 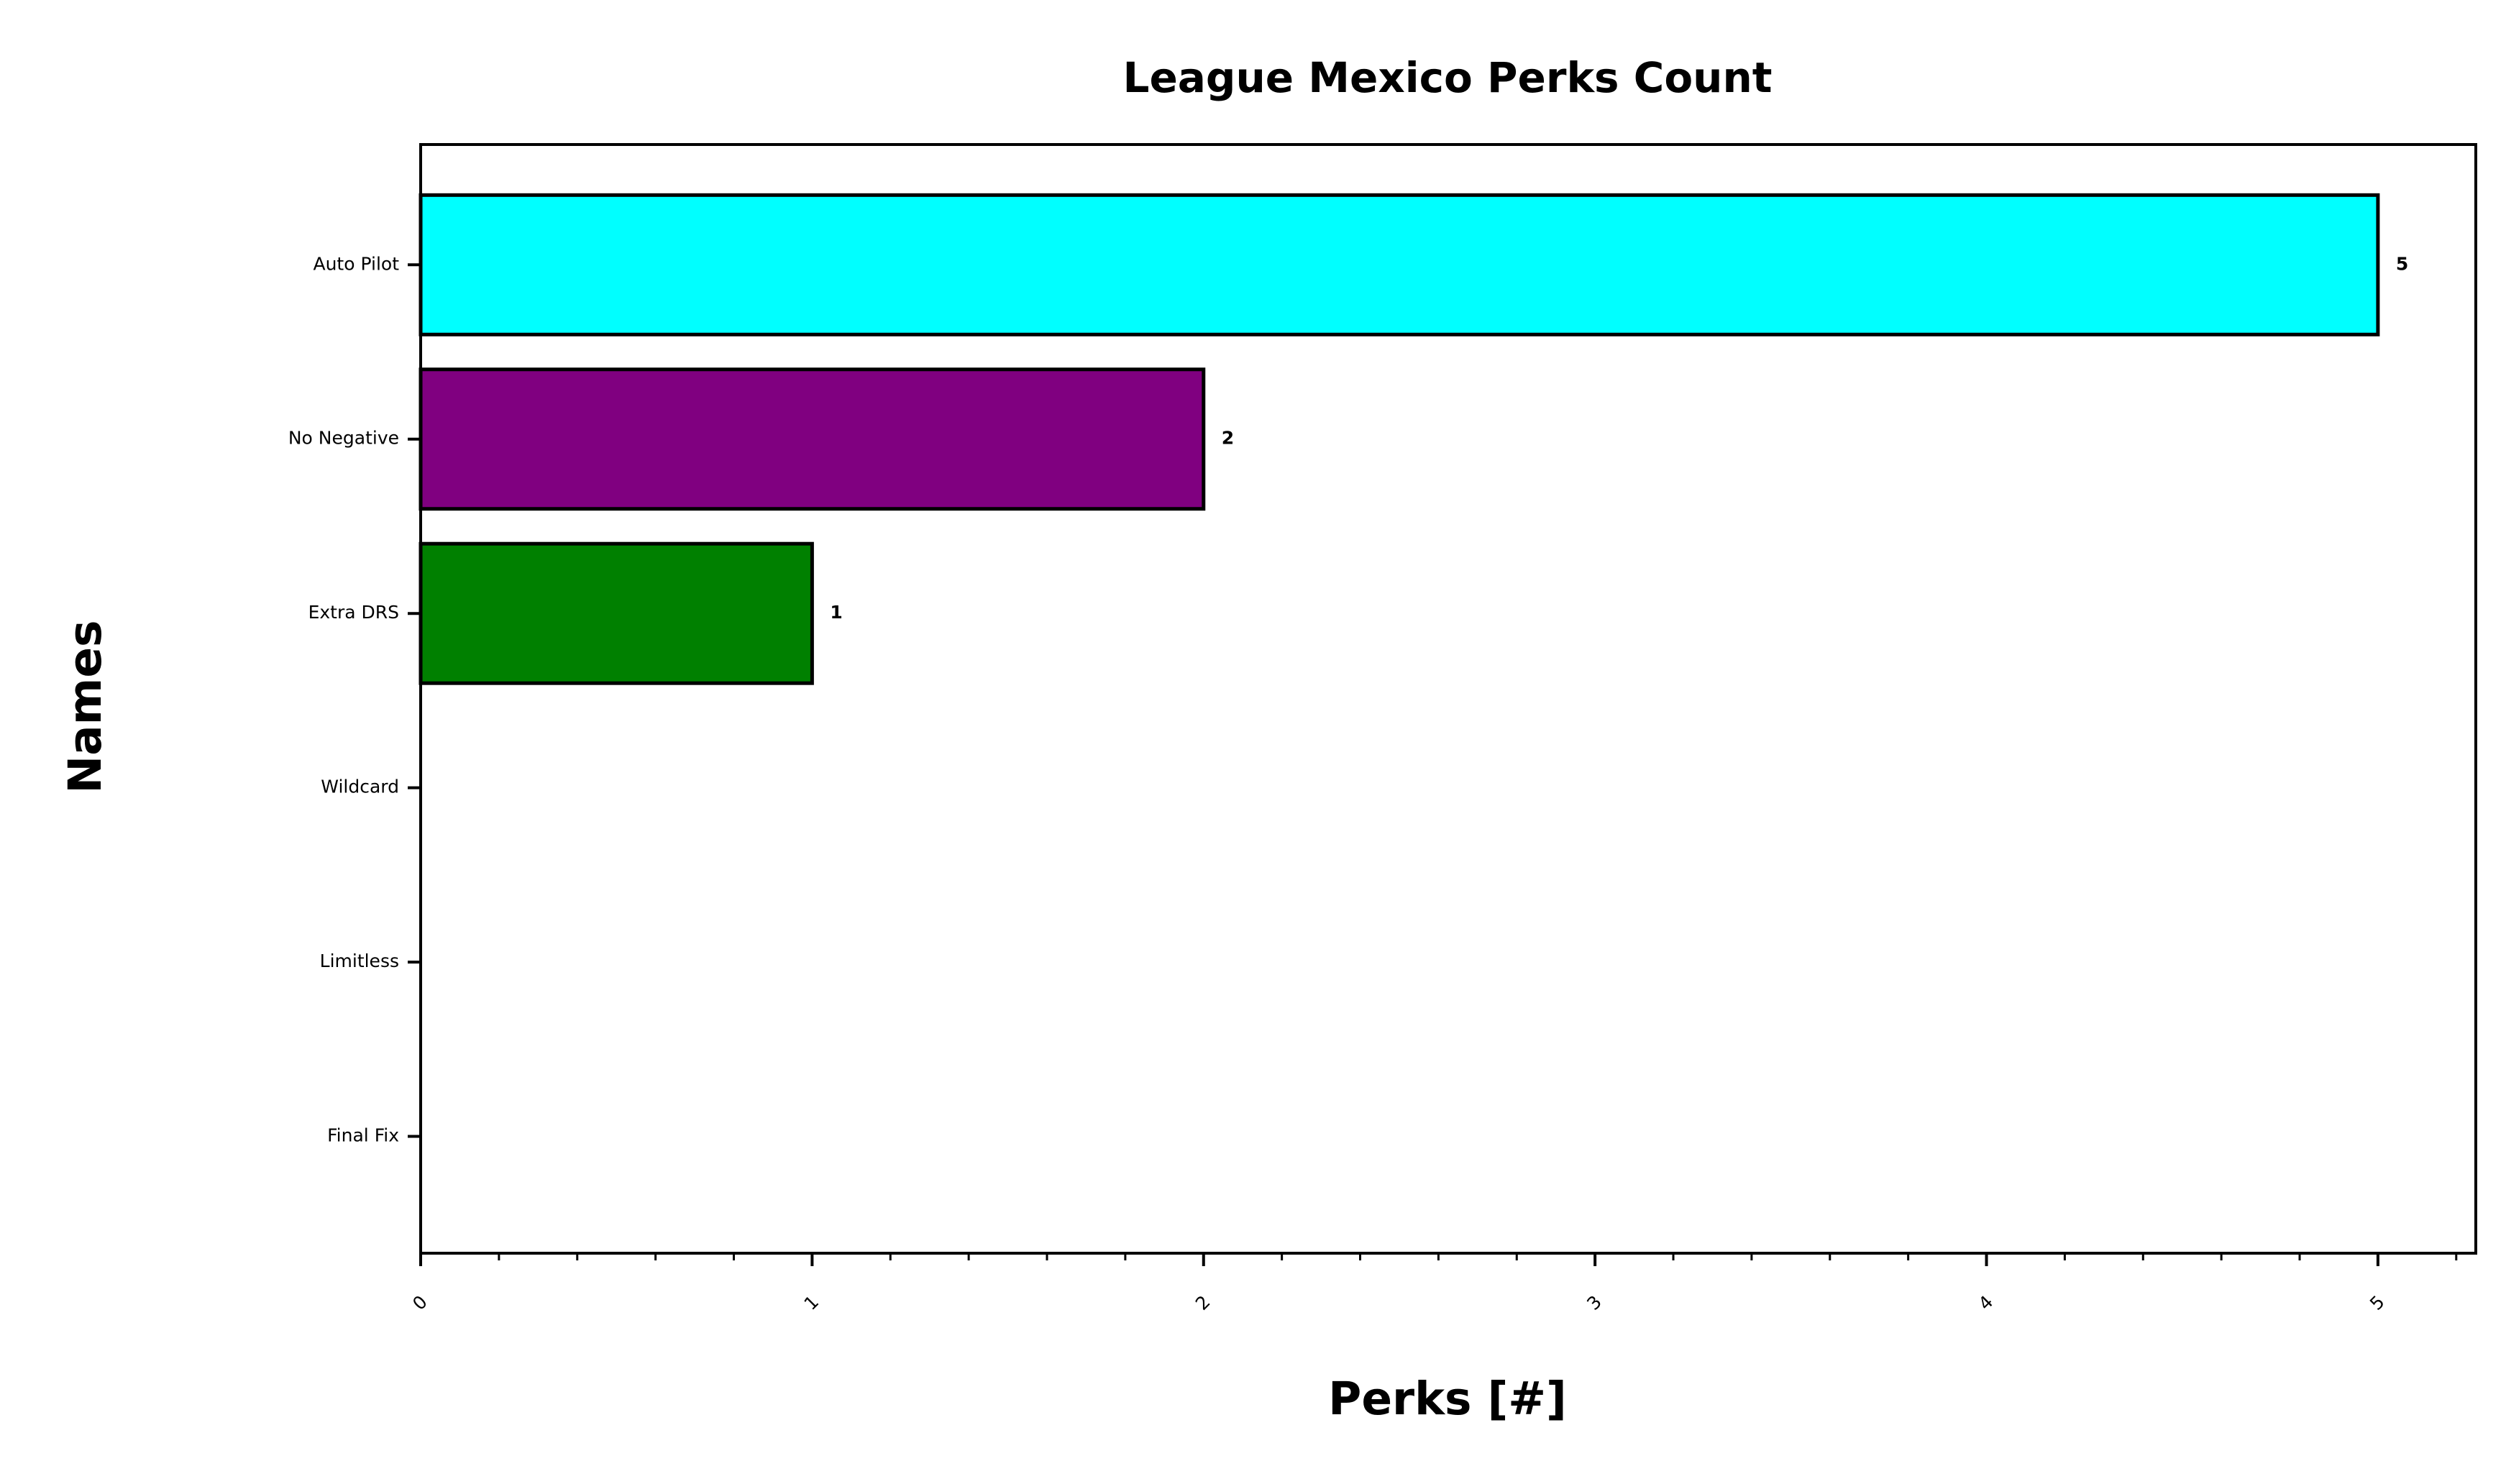 I want to click on x-tick-label: 3, so click(x=1594, y=1302).